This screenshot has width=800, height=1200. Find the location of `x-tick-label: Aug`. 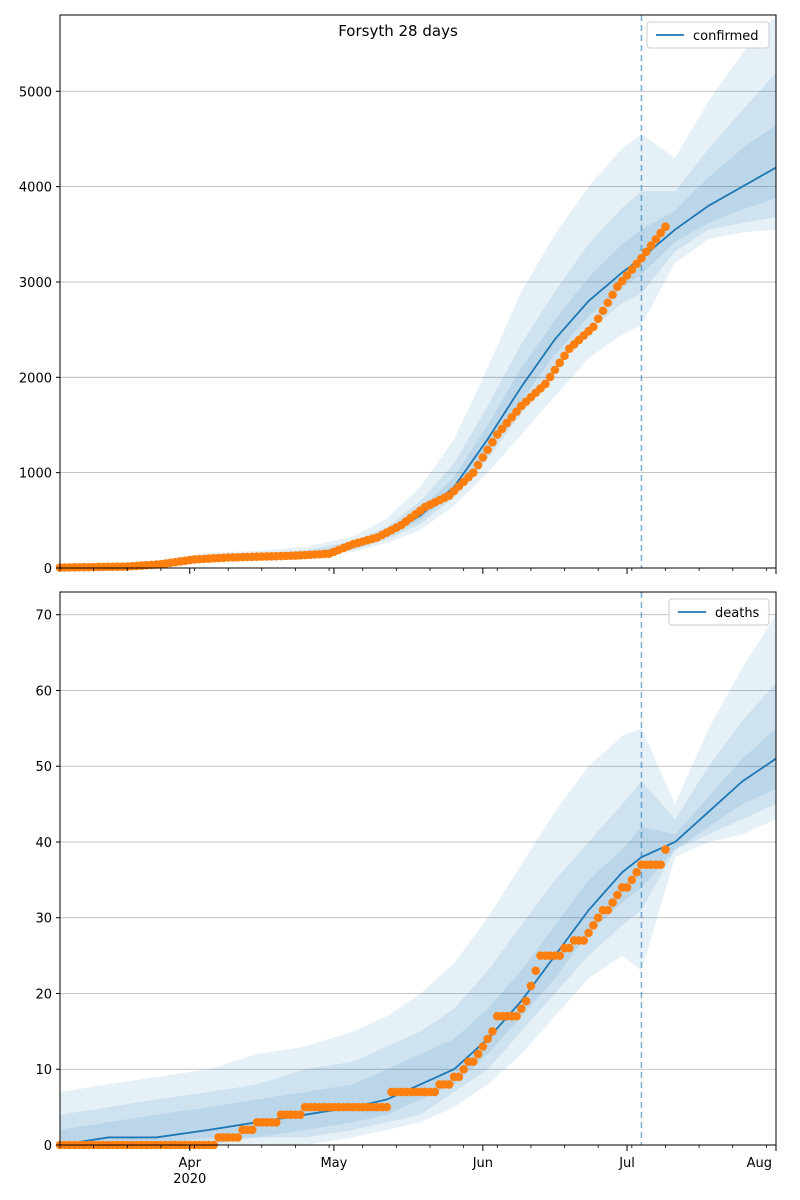

x-tick-label: Aug is located at coordinates (759, 1163).